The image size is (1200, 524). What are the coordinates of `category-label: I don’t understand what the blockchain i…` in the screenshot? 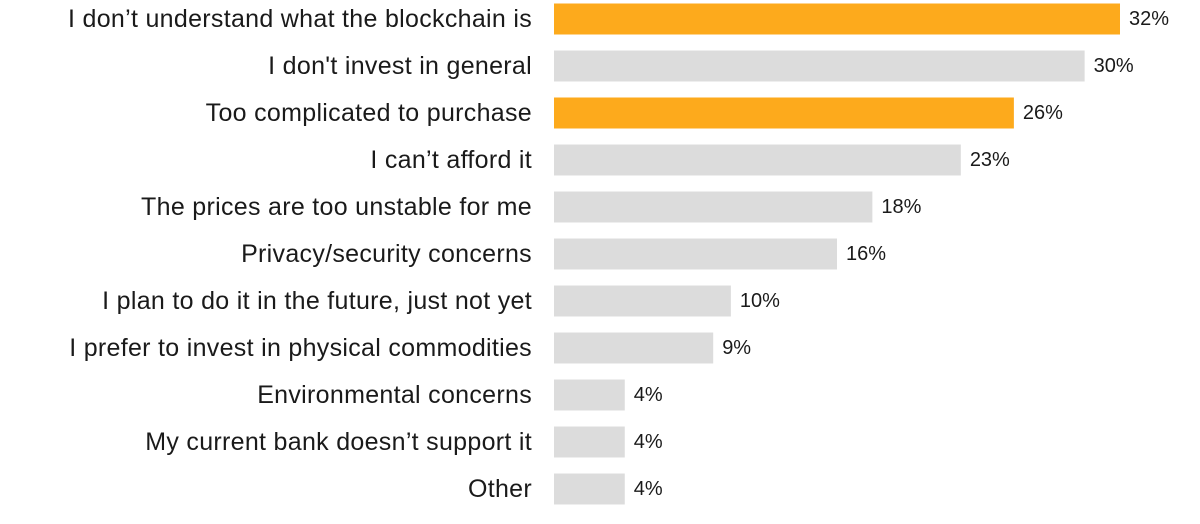 It's located at (300, 19).